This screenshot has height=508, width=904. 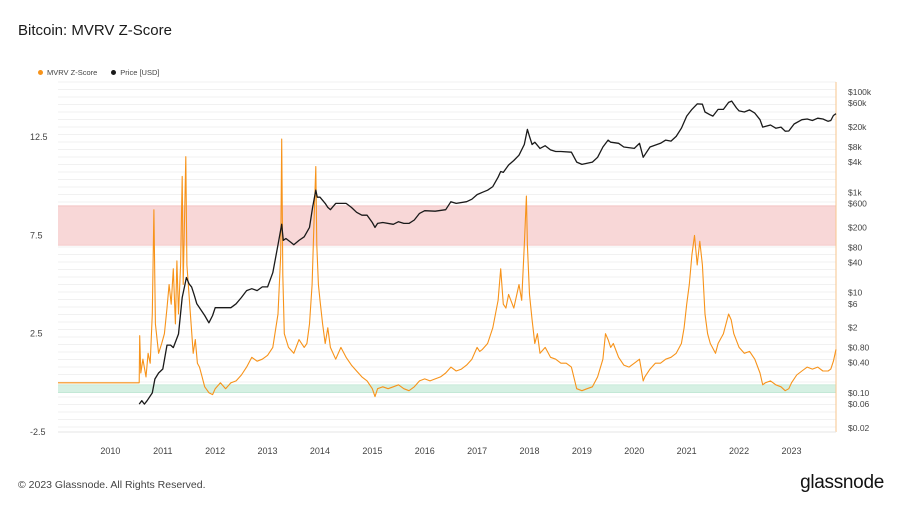 I want to click on y-right-tick-label: $20k, so click(x=857, y=127).